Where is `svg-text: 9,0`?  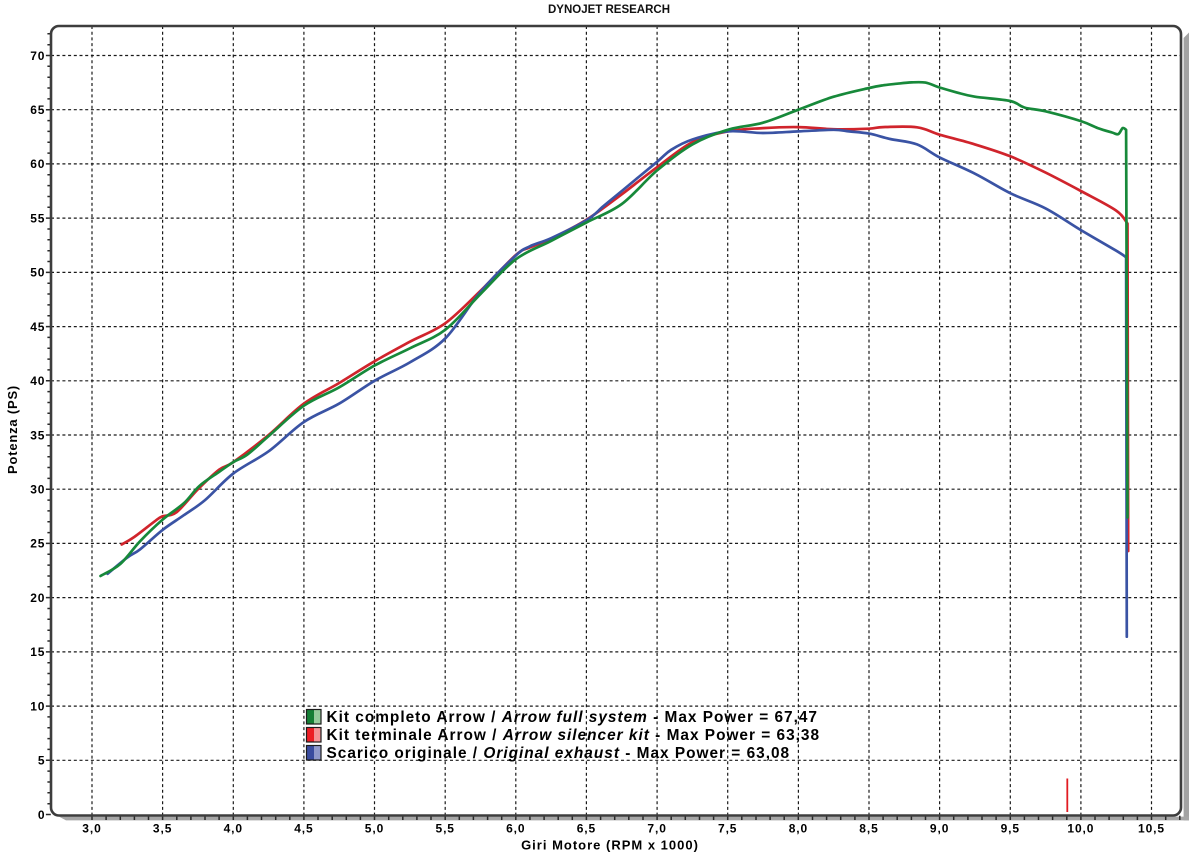
svg-text: 9,0 is located at coordinates (939, 828).